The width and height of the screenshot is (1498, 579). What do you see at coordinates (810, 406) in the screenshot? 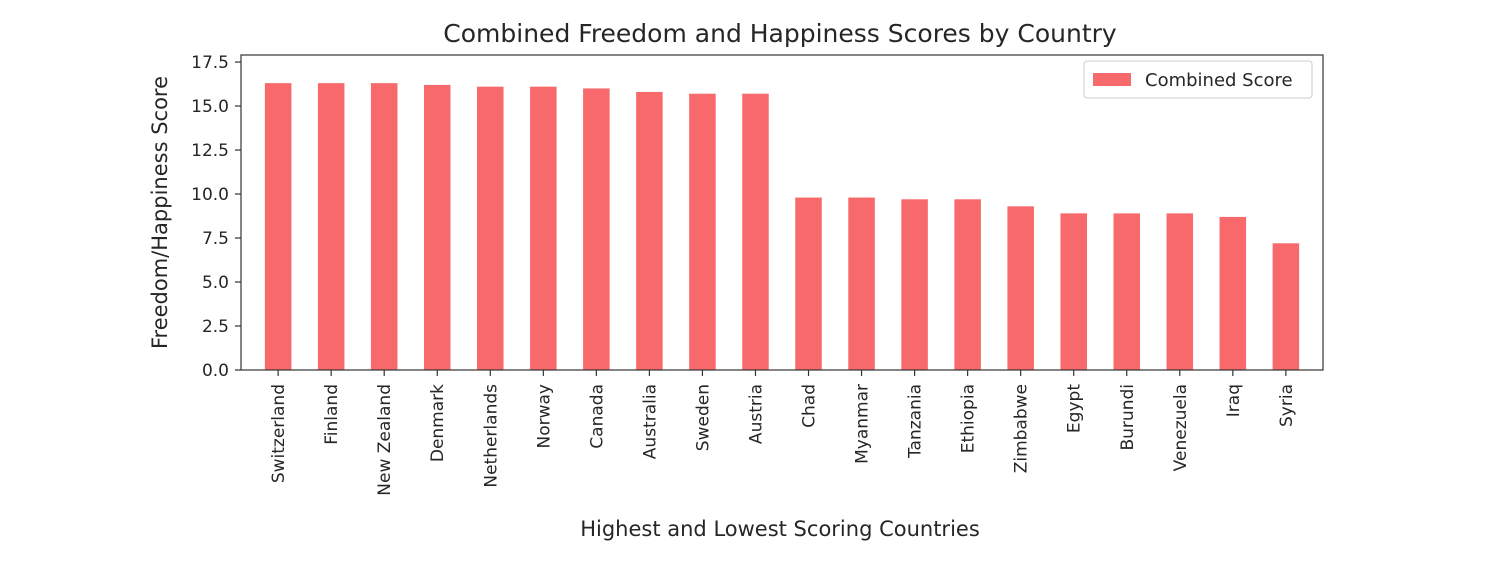
I see `x-tick-label: Chad` at bounding box center [810, 406].